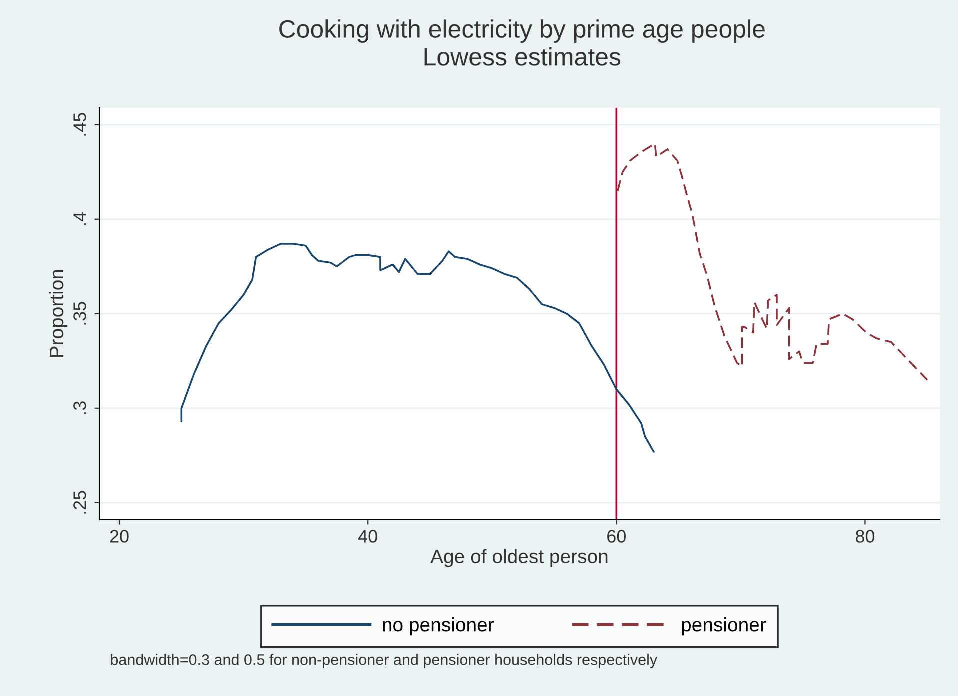 The image size is (958, 696). I want to click on y-tick-label: .45, so click(80, 124).